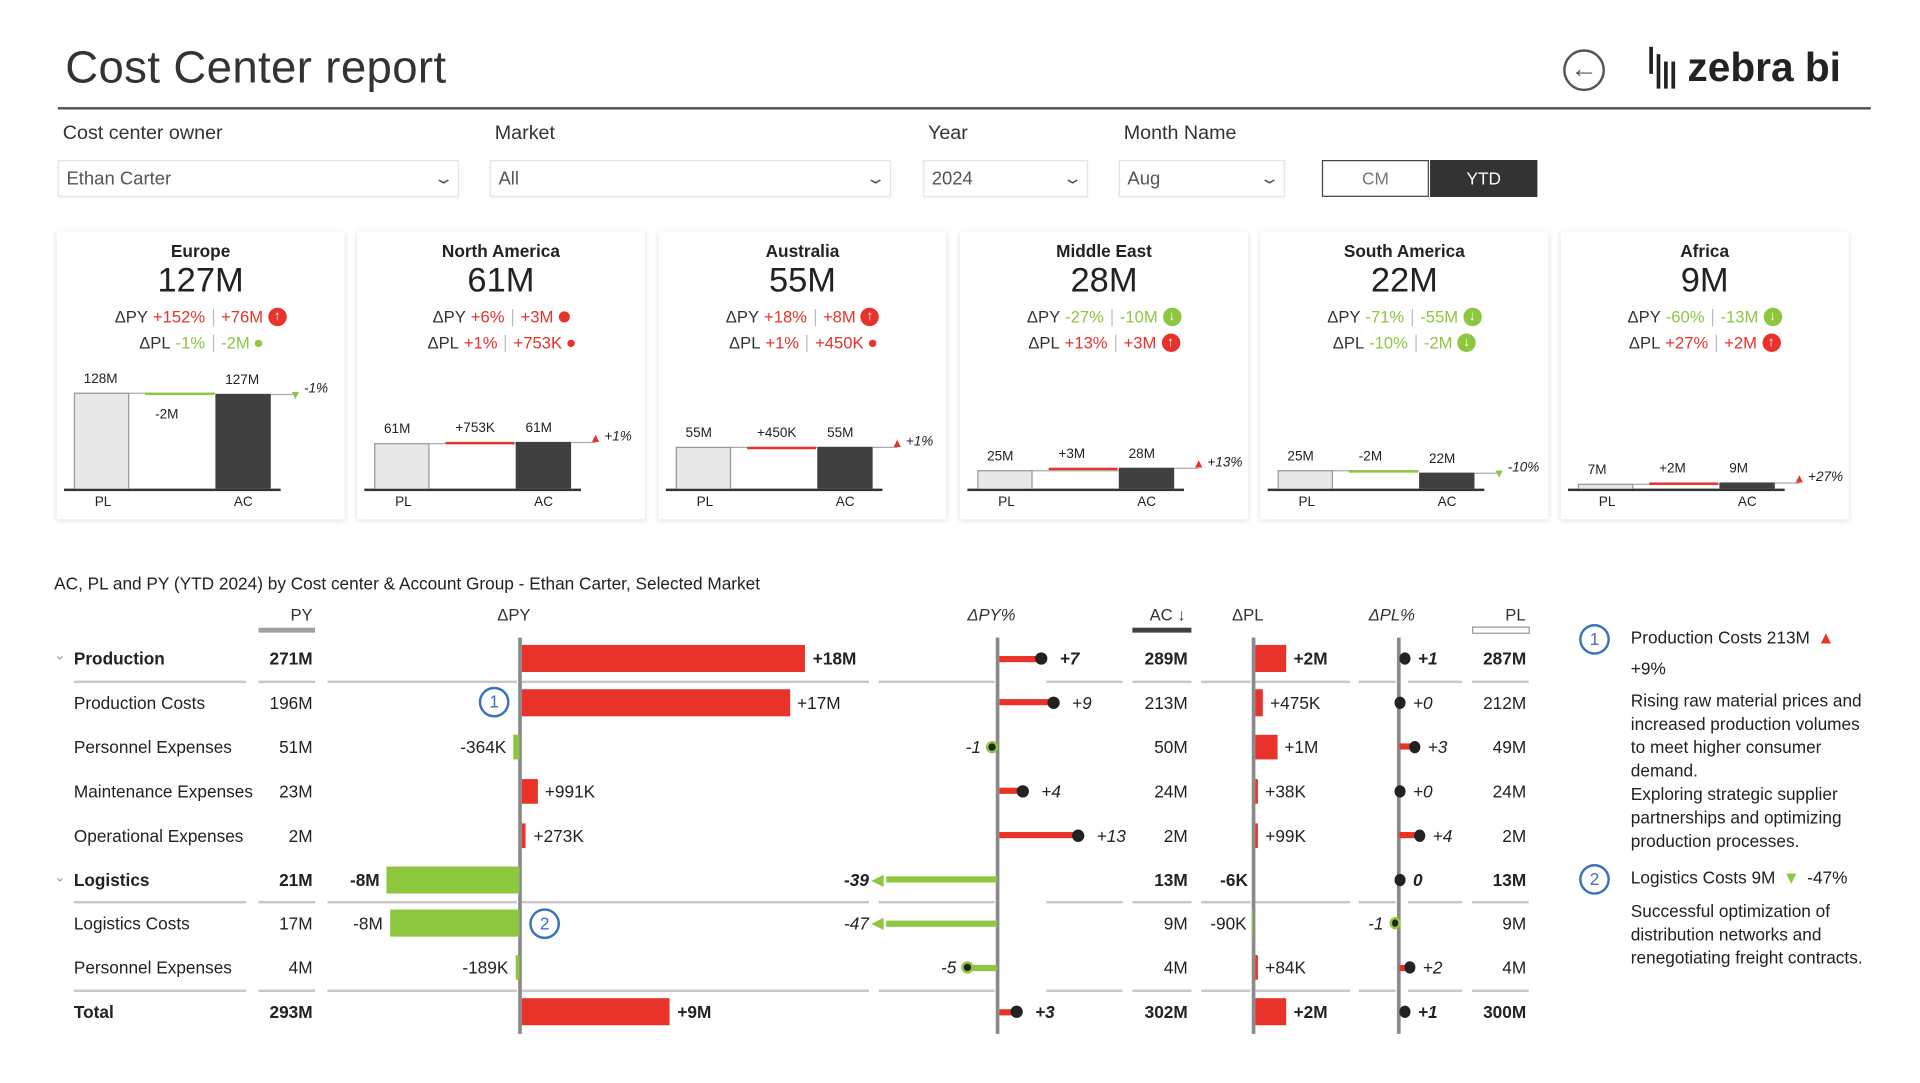  I want to click on pl-value-label: 7M, so click(1597, 469).